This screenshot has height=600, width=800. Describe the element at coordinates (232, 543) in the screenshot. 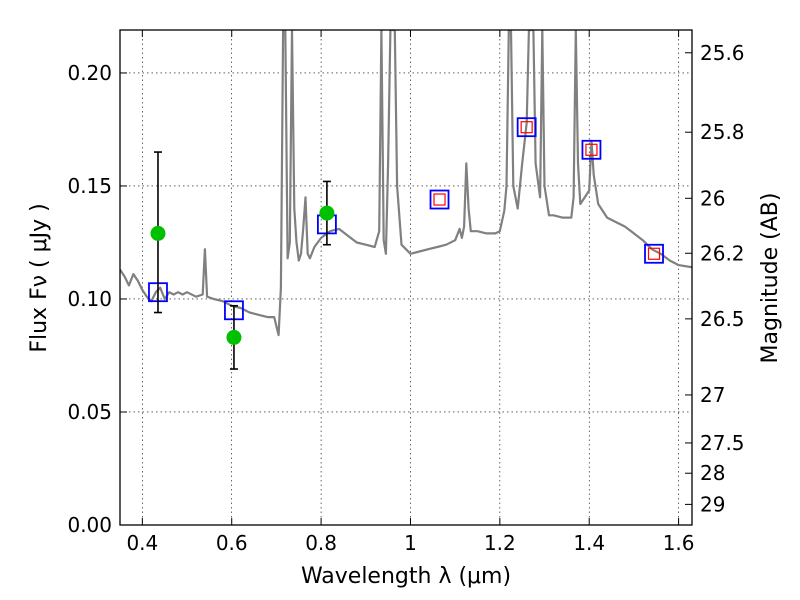

I see `x-tick-label: 0.6` at that location.